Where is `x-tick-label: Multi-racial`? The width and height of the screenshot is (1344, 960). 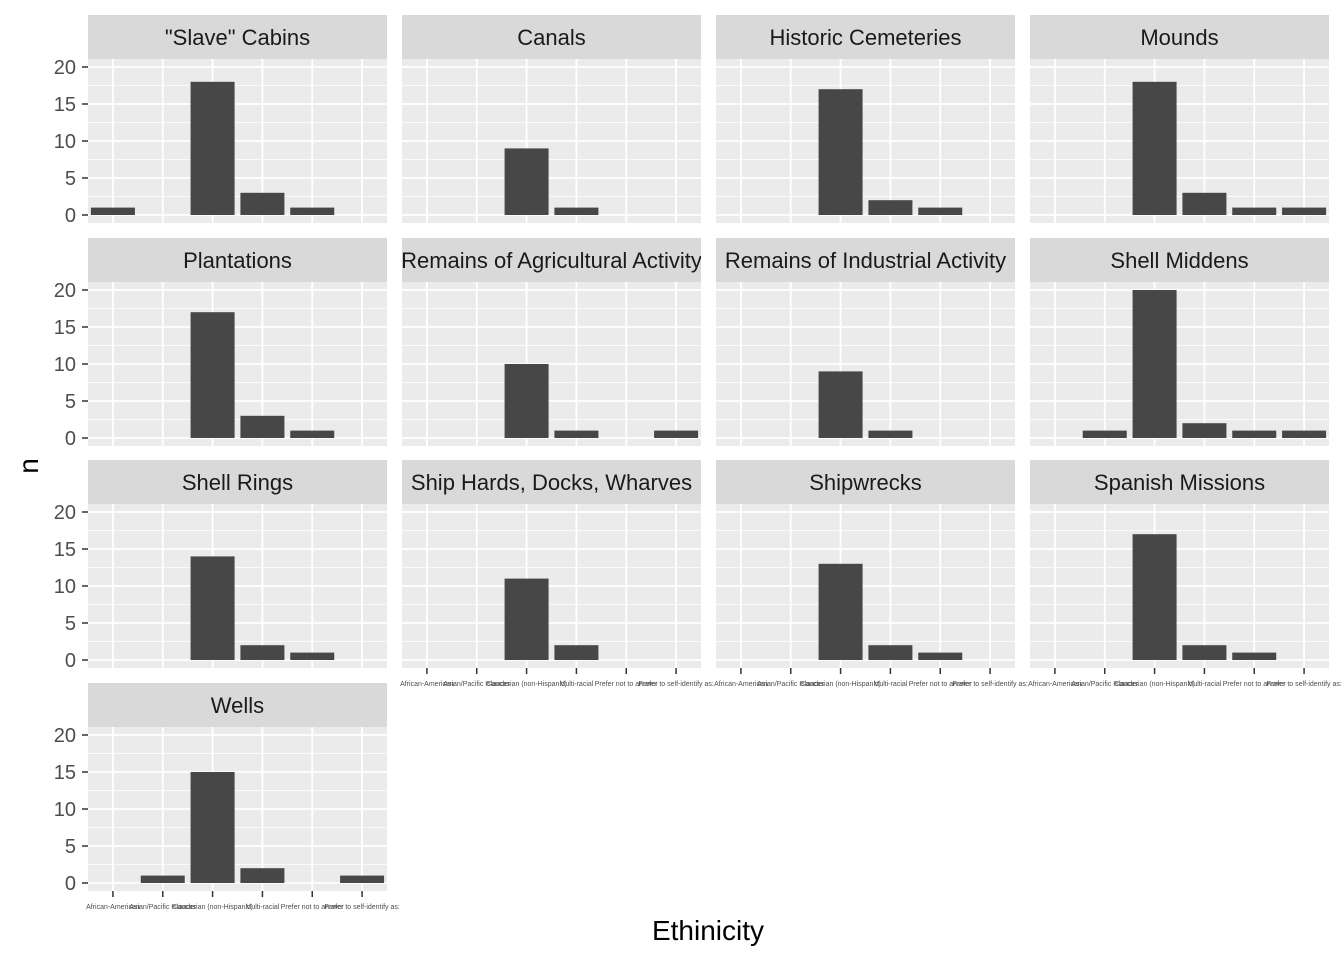 x-tick-label: Multi-racial is located at coordinates (262, 907).